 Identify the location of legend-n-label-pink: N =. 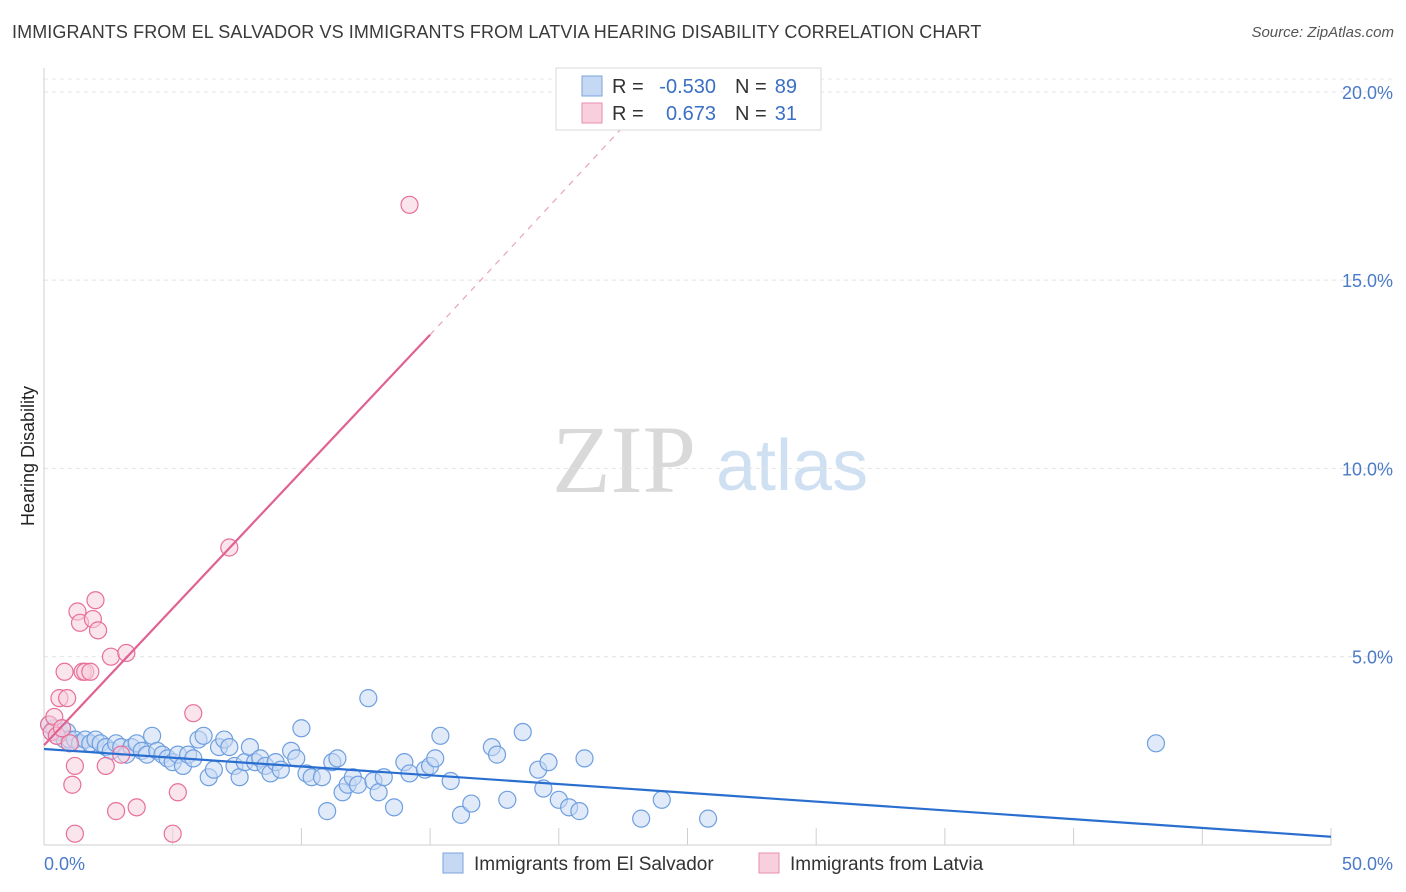
(751, 114).